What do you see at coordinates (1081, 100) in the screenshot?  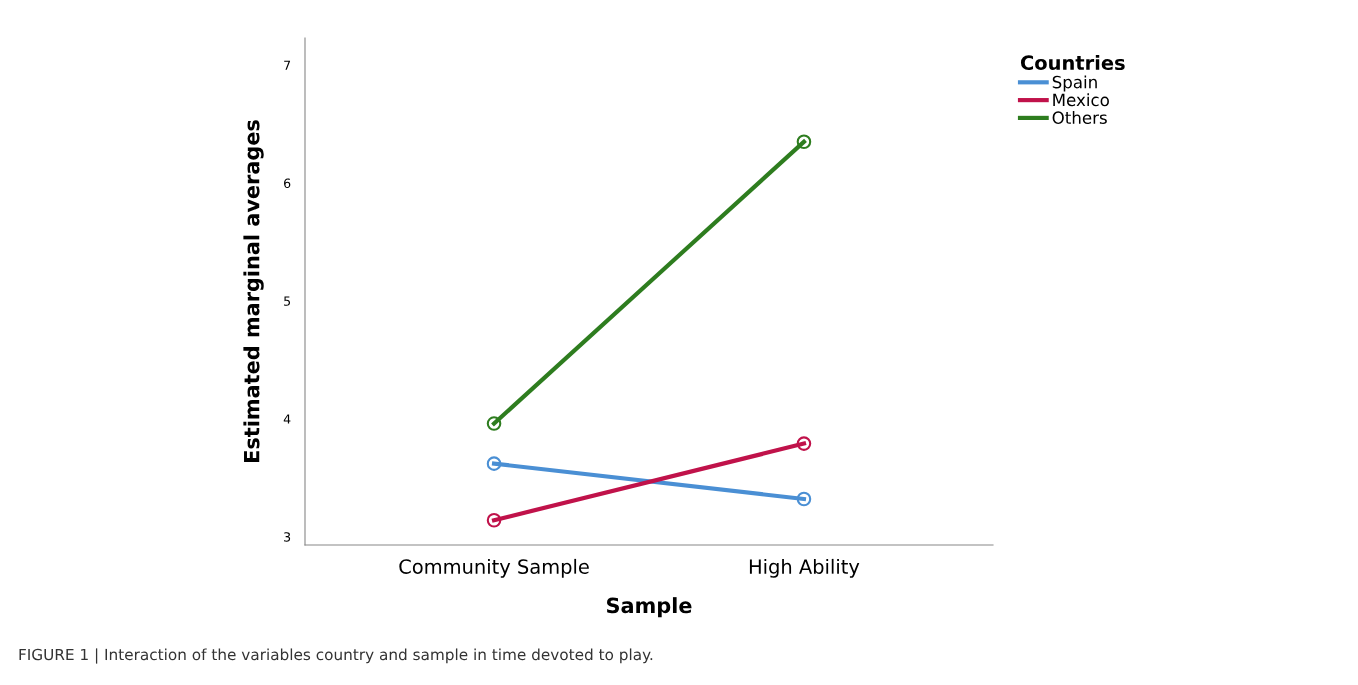 I see `legend-label: Mexico` at bounding box center [1081, 100].